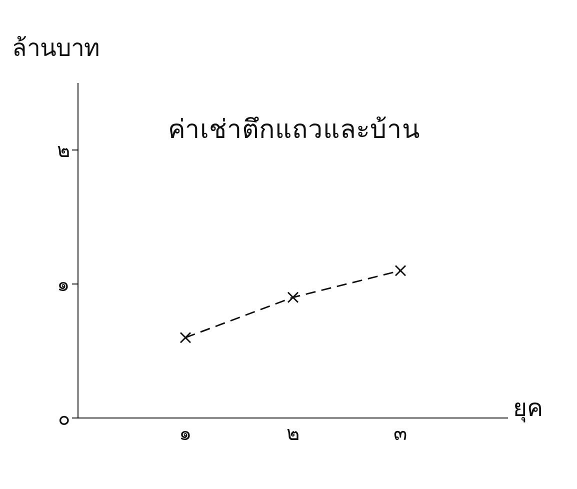 The image size is (577, 489). Describe the element at coordinates (185, 433) in the screenshot. I see `x-tick-label: ๑` at that location.